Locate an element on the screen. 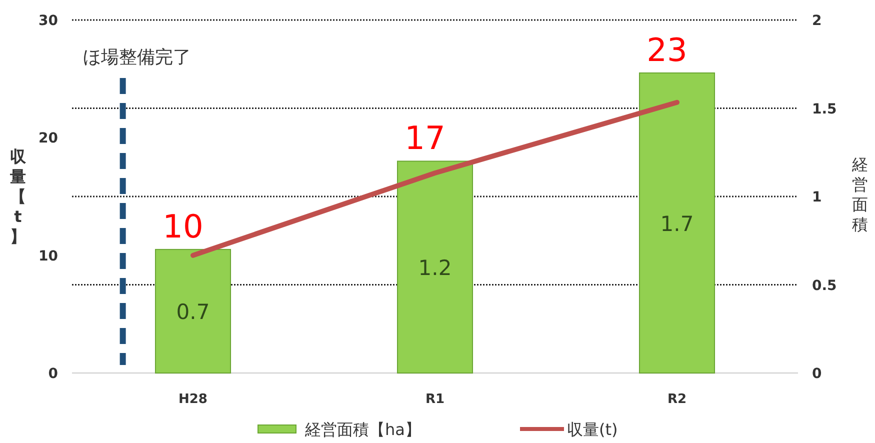 The width and height of the screenshot is (875, 443). y-tick-label: 30 is located at coordinates (48, 21).